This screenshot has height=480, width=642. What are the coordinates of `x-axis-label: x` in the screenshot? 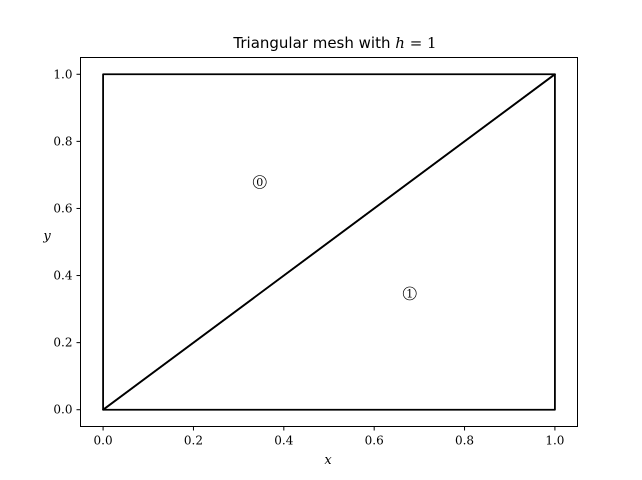 It's located at (328, 460).